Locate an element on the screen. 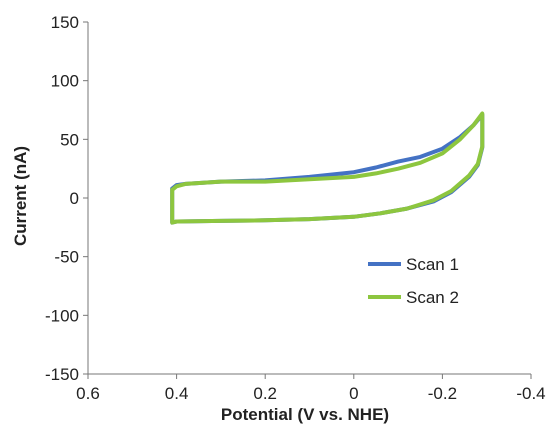  x-tick-label: 0.6 is located at coordinates (88, 393).